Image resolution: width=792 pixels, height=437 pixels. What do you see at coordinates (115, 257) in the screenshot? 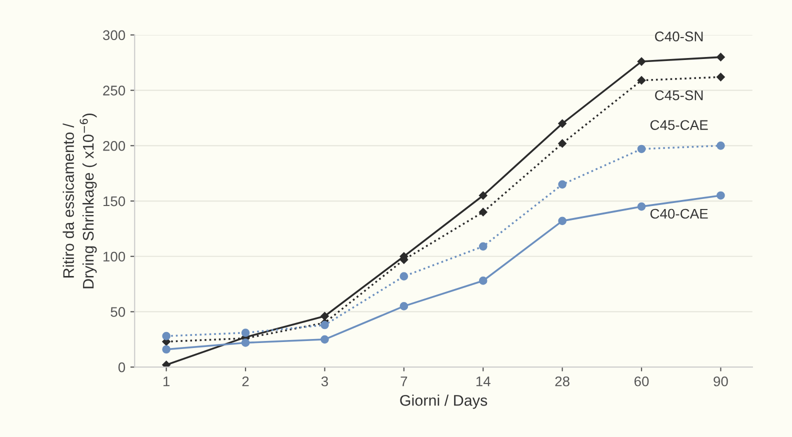
I see `y-tick-label: 100` at bounding box center [115, 257].